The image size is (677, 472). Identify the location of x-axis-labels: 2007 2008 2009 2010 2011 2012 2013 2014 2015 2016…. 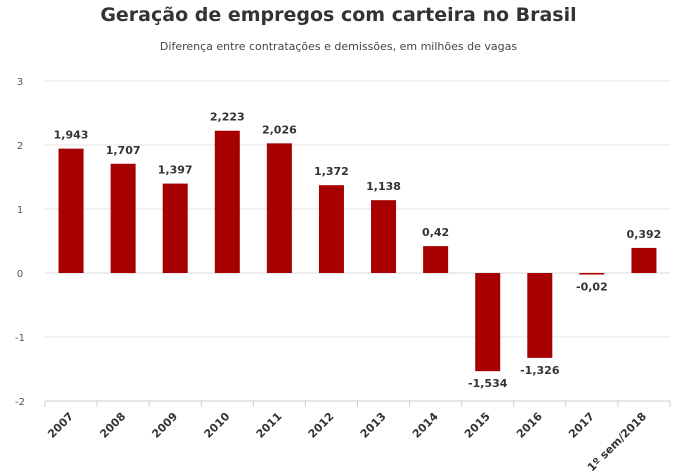
(347, 441).